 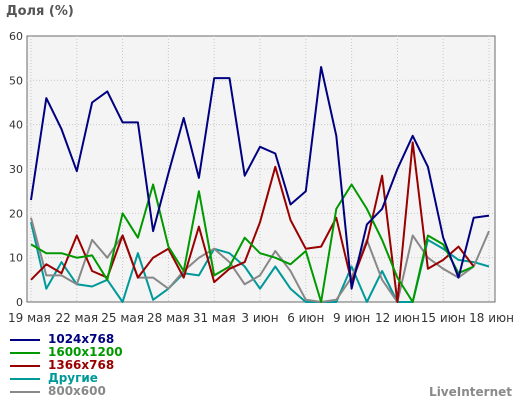 I want to click on y-tick-label: 30, so click(x=16, y=169).